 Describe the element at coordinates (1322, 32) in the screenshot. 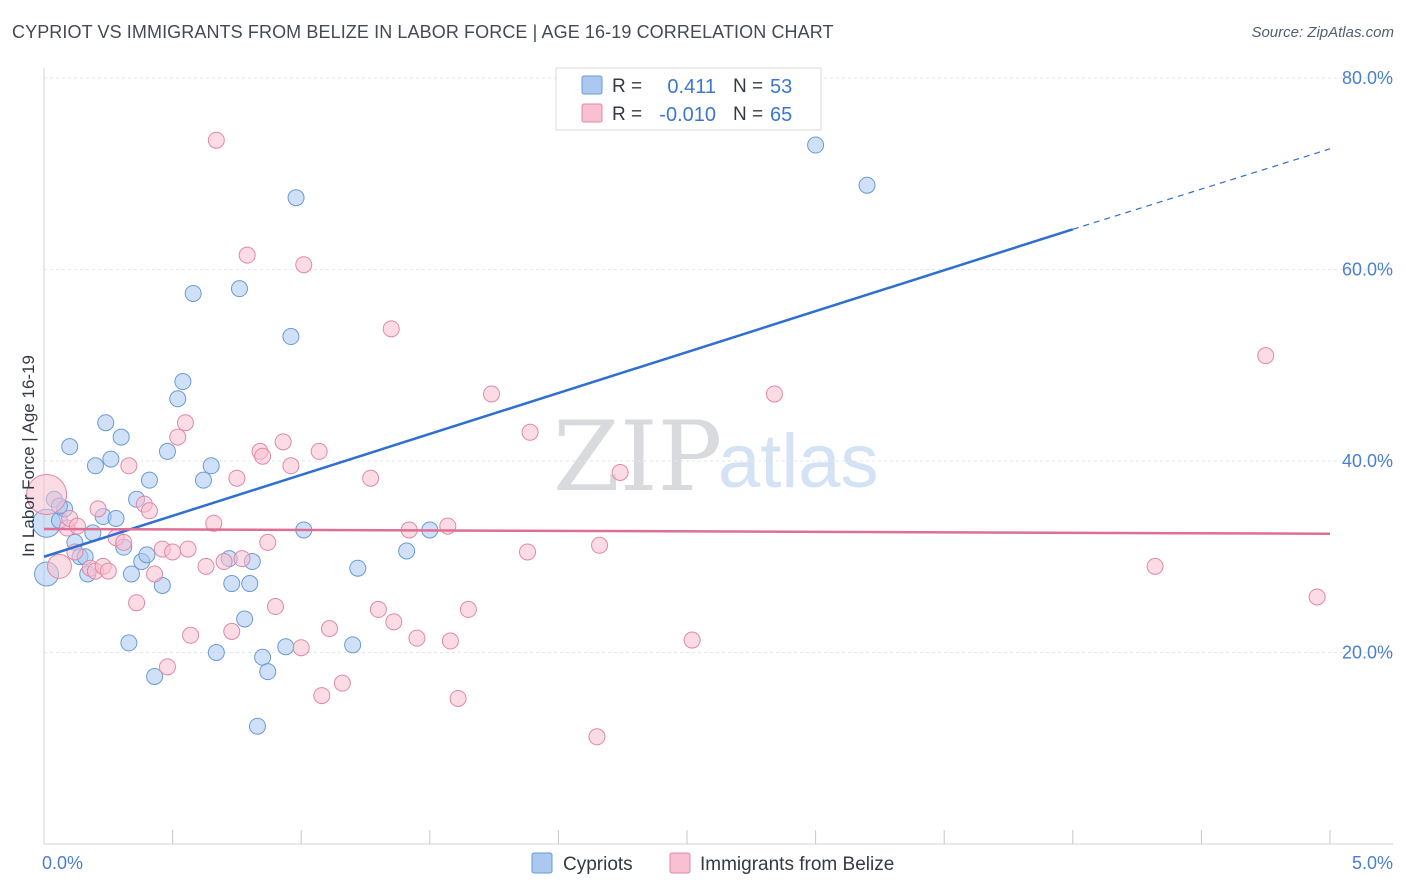

I see `chart-source: Source: ZipAtlas.com` at that location.